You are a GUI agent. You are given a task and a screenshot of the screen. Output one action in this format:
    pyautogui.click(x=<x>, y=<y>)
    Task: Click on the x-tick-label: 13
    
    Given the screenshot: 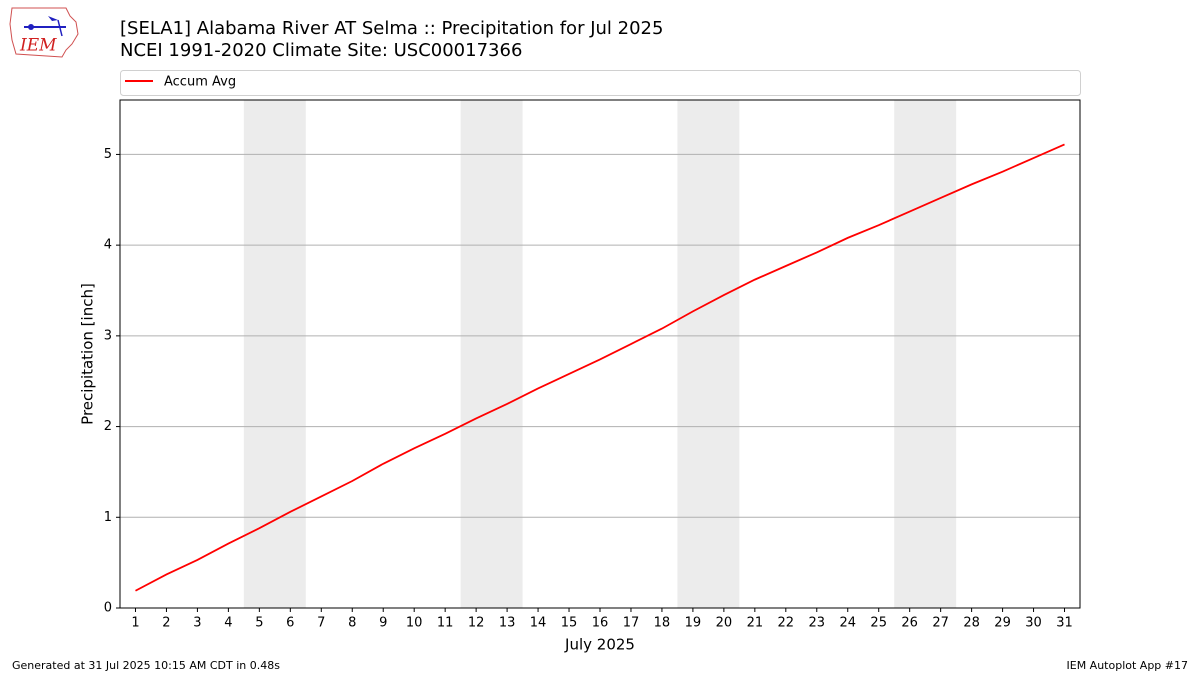 What is the action you would take?
    pyautogui.click(x=507, y=623)
    